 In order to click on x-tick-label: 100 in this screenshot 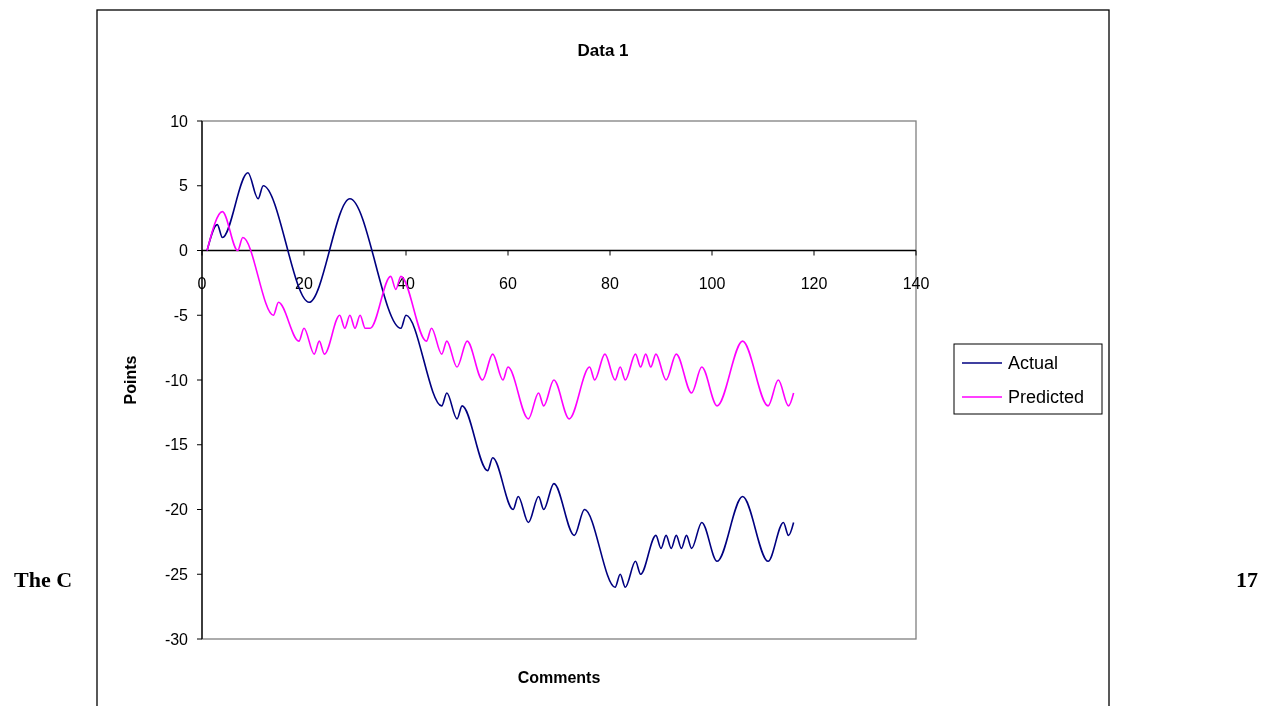, I will do `click(712, 283)`.